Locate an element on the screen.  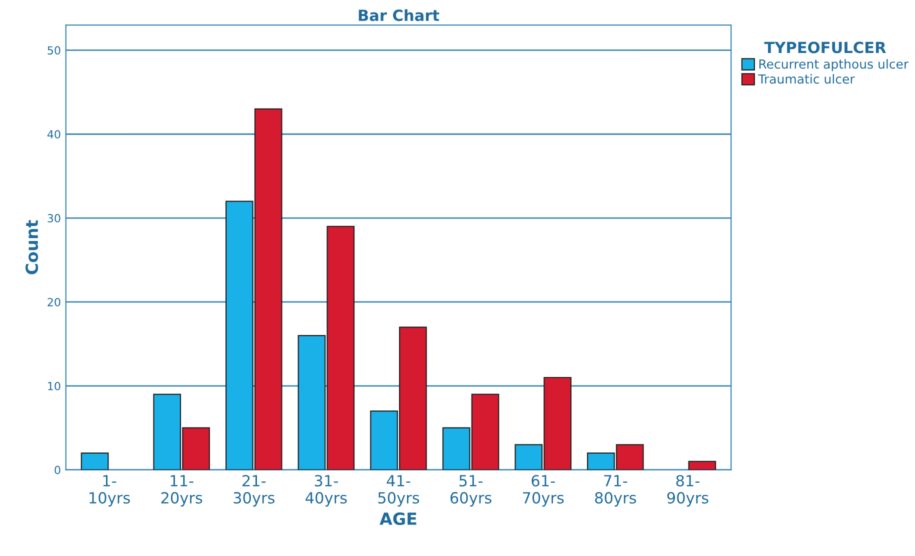
y-tick-label: 30 is located at coordinates (54, 218).